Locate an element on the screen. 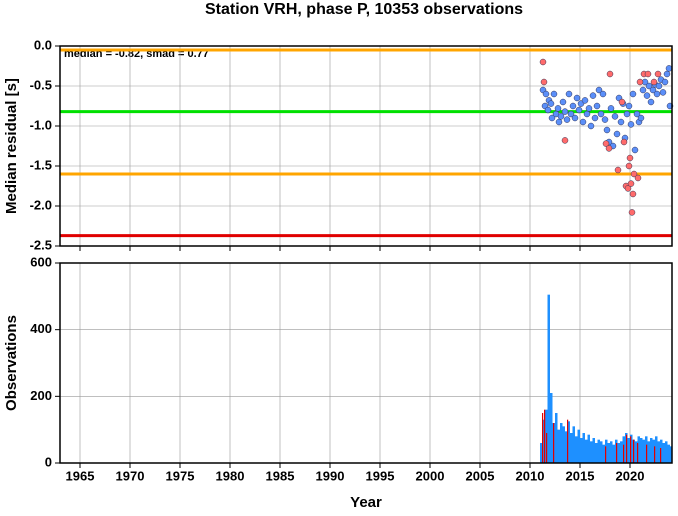 Image resolution: width=678 pixels, height=516 pixels. x-axis-label: Year is located at coordinates (366, 502).